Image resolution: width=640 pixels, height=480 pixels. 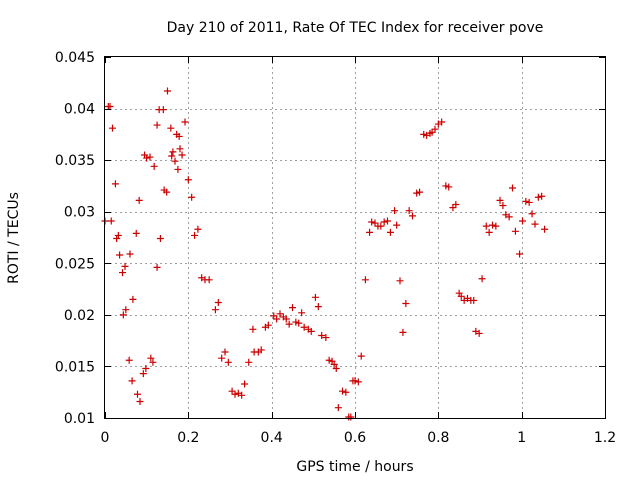 I want to click on y-tick-labels: 0.01 0.015 0.02 0.025 0.03 0.035 0.04 0.045, so click(x=75, y=238).